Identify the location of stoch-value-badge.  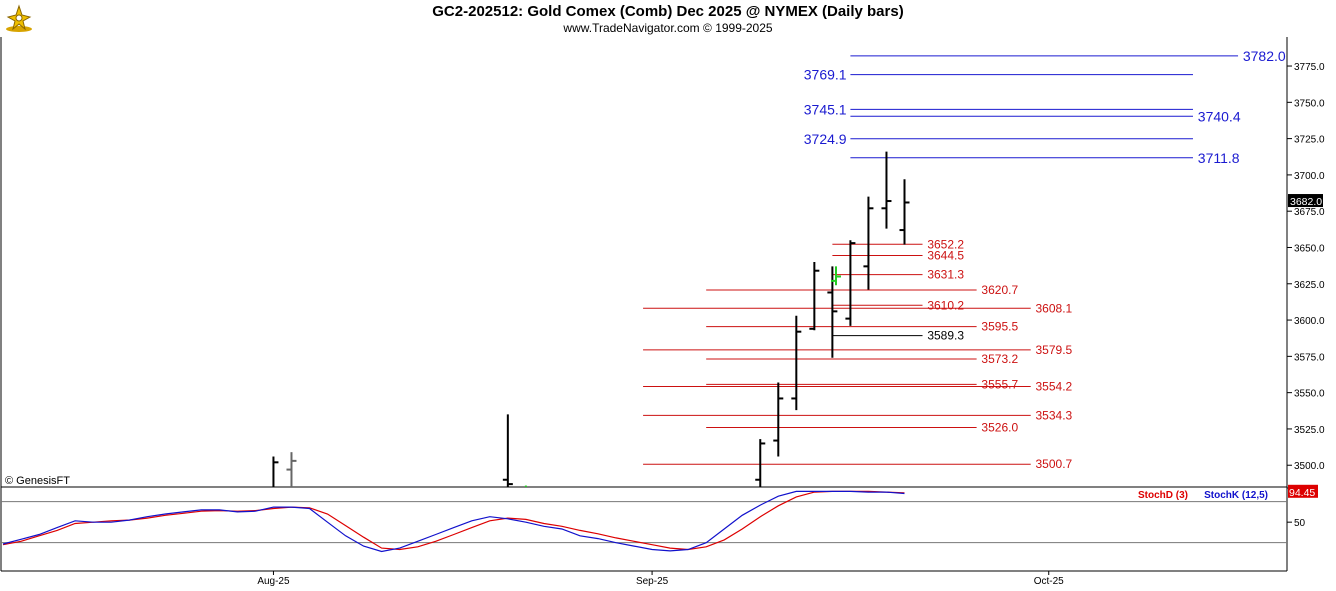
(1303, 491).